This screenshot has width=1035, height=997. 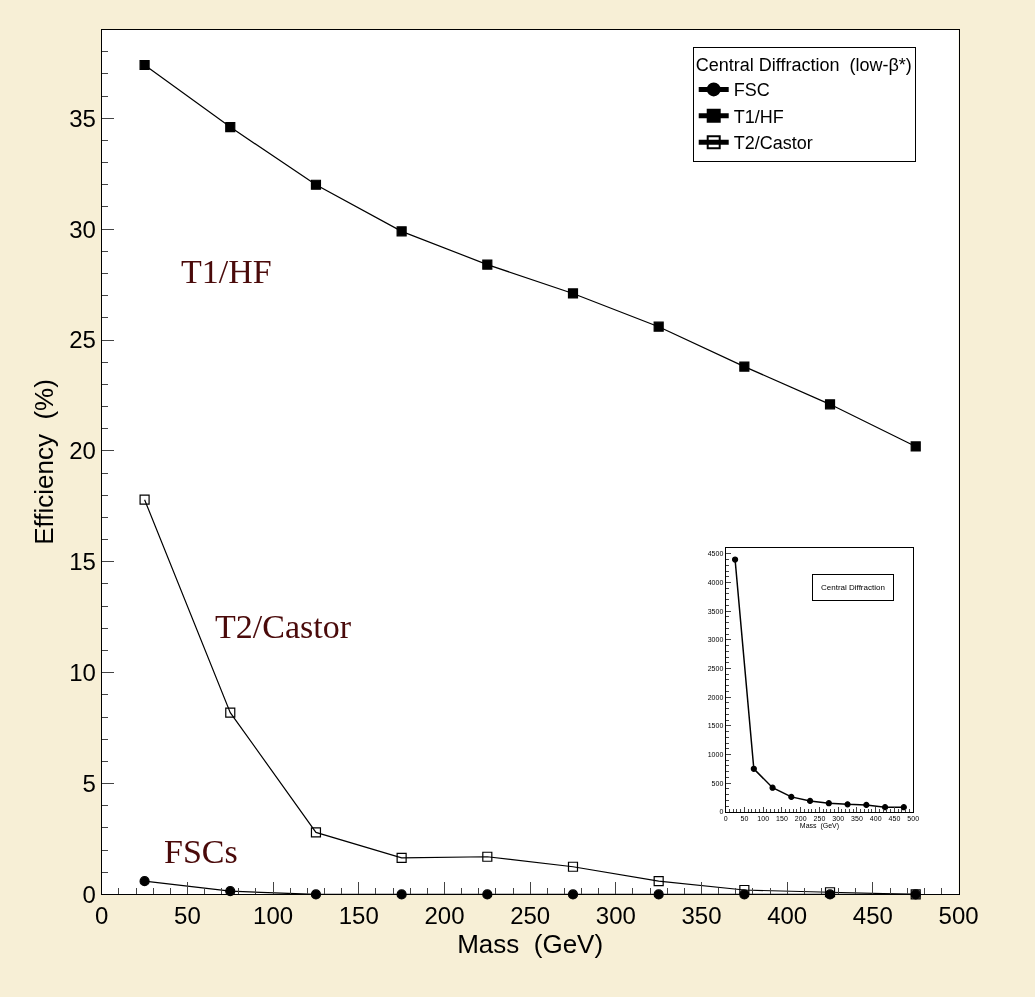 I want to click on x-tick-label: 500, so click(x=958, y=916).